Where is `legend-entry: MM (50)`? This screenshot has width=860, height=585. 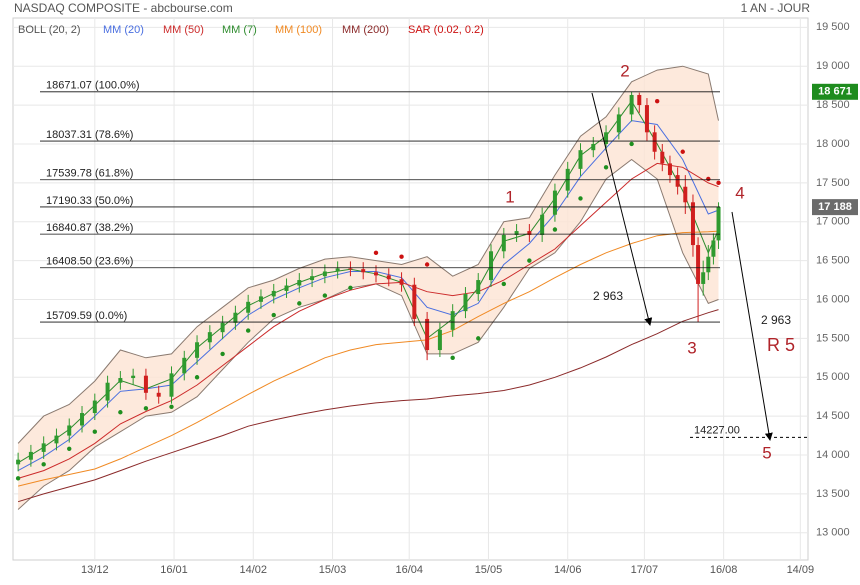
legend-entry: MM (50) is located at coordinates (183, 30).